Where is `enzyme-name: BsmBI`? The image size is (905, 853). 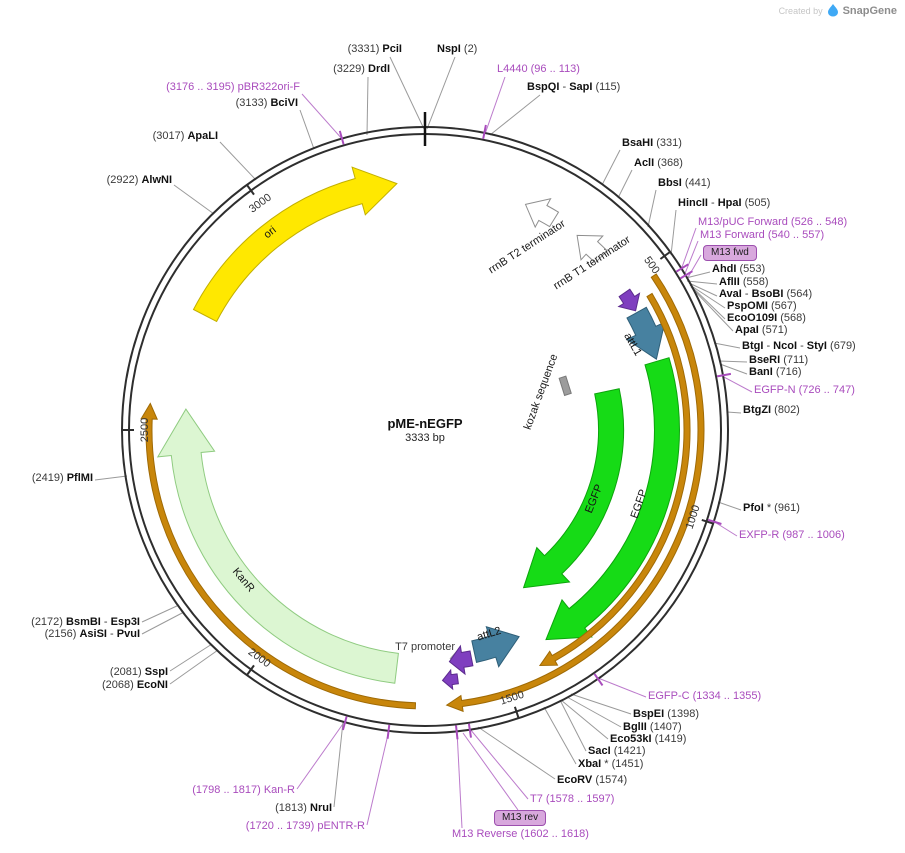 enzyme-name: BsmBI is located at coordinates (83, 622).